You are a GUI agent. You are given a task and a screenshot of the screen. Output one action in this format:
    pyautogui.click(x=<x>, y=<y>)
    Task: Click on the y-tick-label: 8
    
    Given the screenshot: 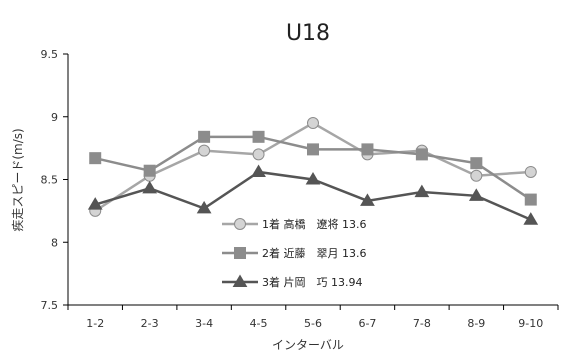 What is the action you would take?
    pyautogui.click(x=54, y=242)
    